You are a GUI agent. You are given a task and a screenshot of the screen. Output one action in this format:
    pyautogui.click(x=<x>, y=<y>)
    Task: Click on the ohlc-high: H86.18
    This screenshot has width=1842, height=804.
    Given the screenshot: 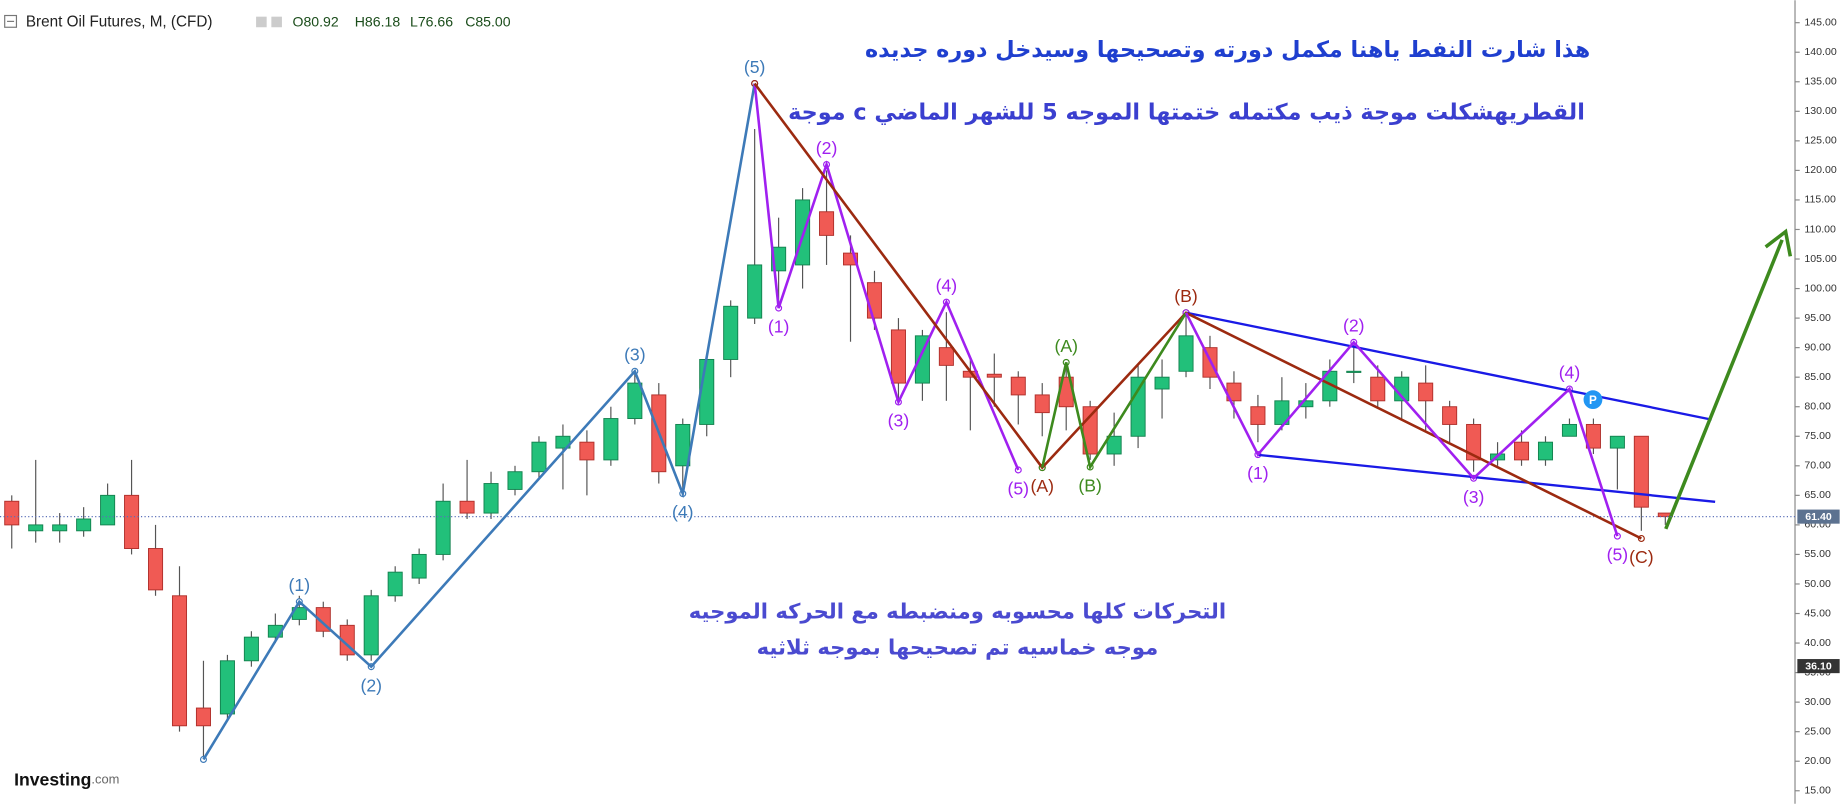 What is the action you would take?
    pyautogui.click(x=378, y=21)
    